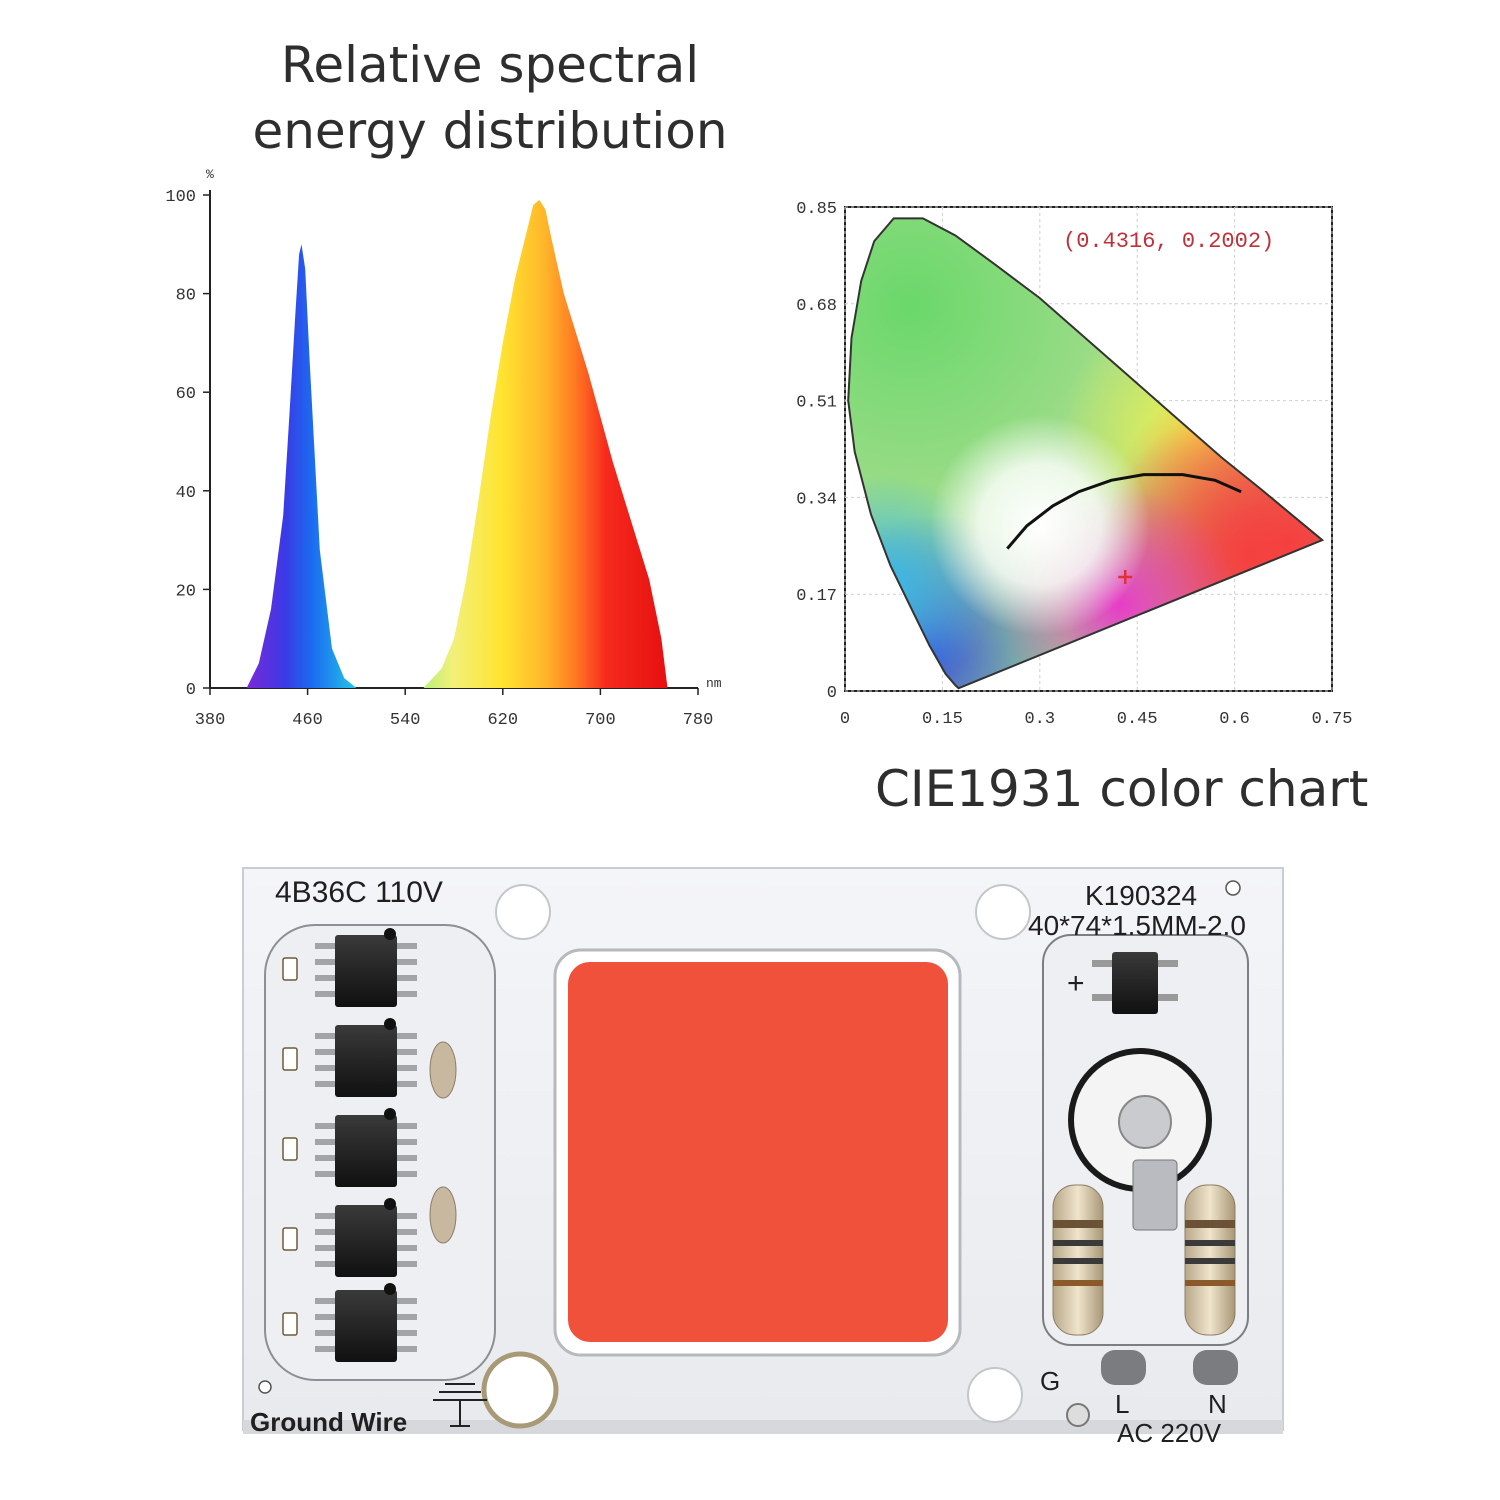  Describe the element at coordinates (816, 499) in the screenshot. I see `y-tick-label: 0.34` at that location.